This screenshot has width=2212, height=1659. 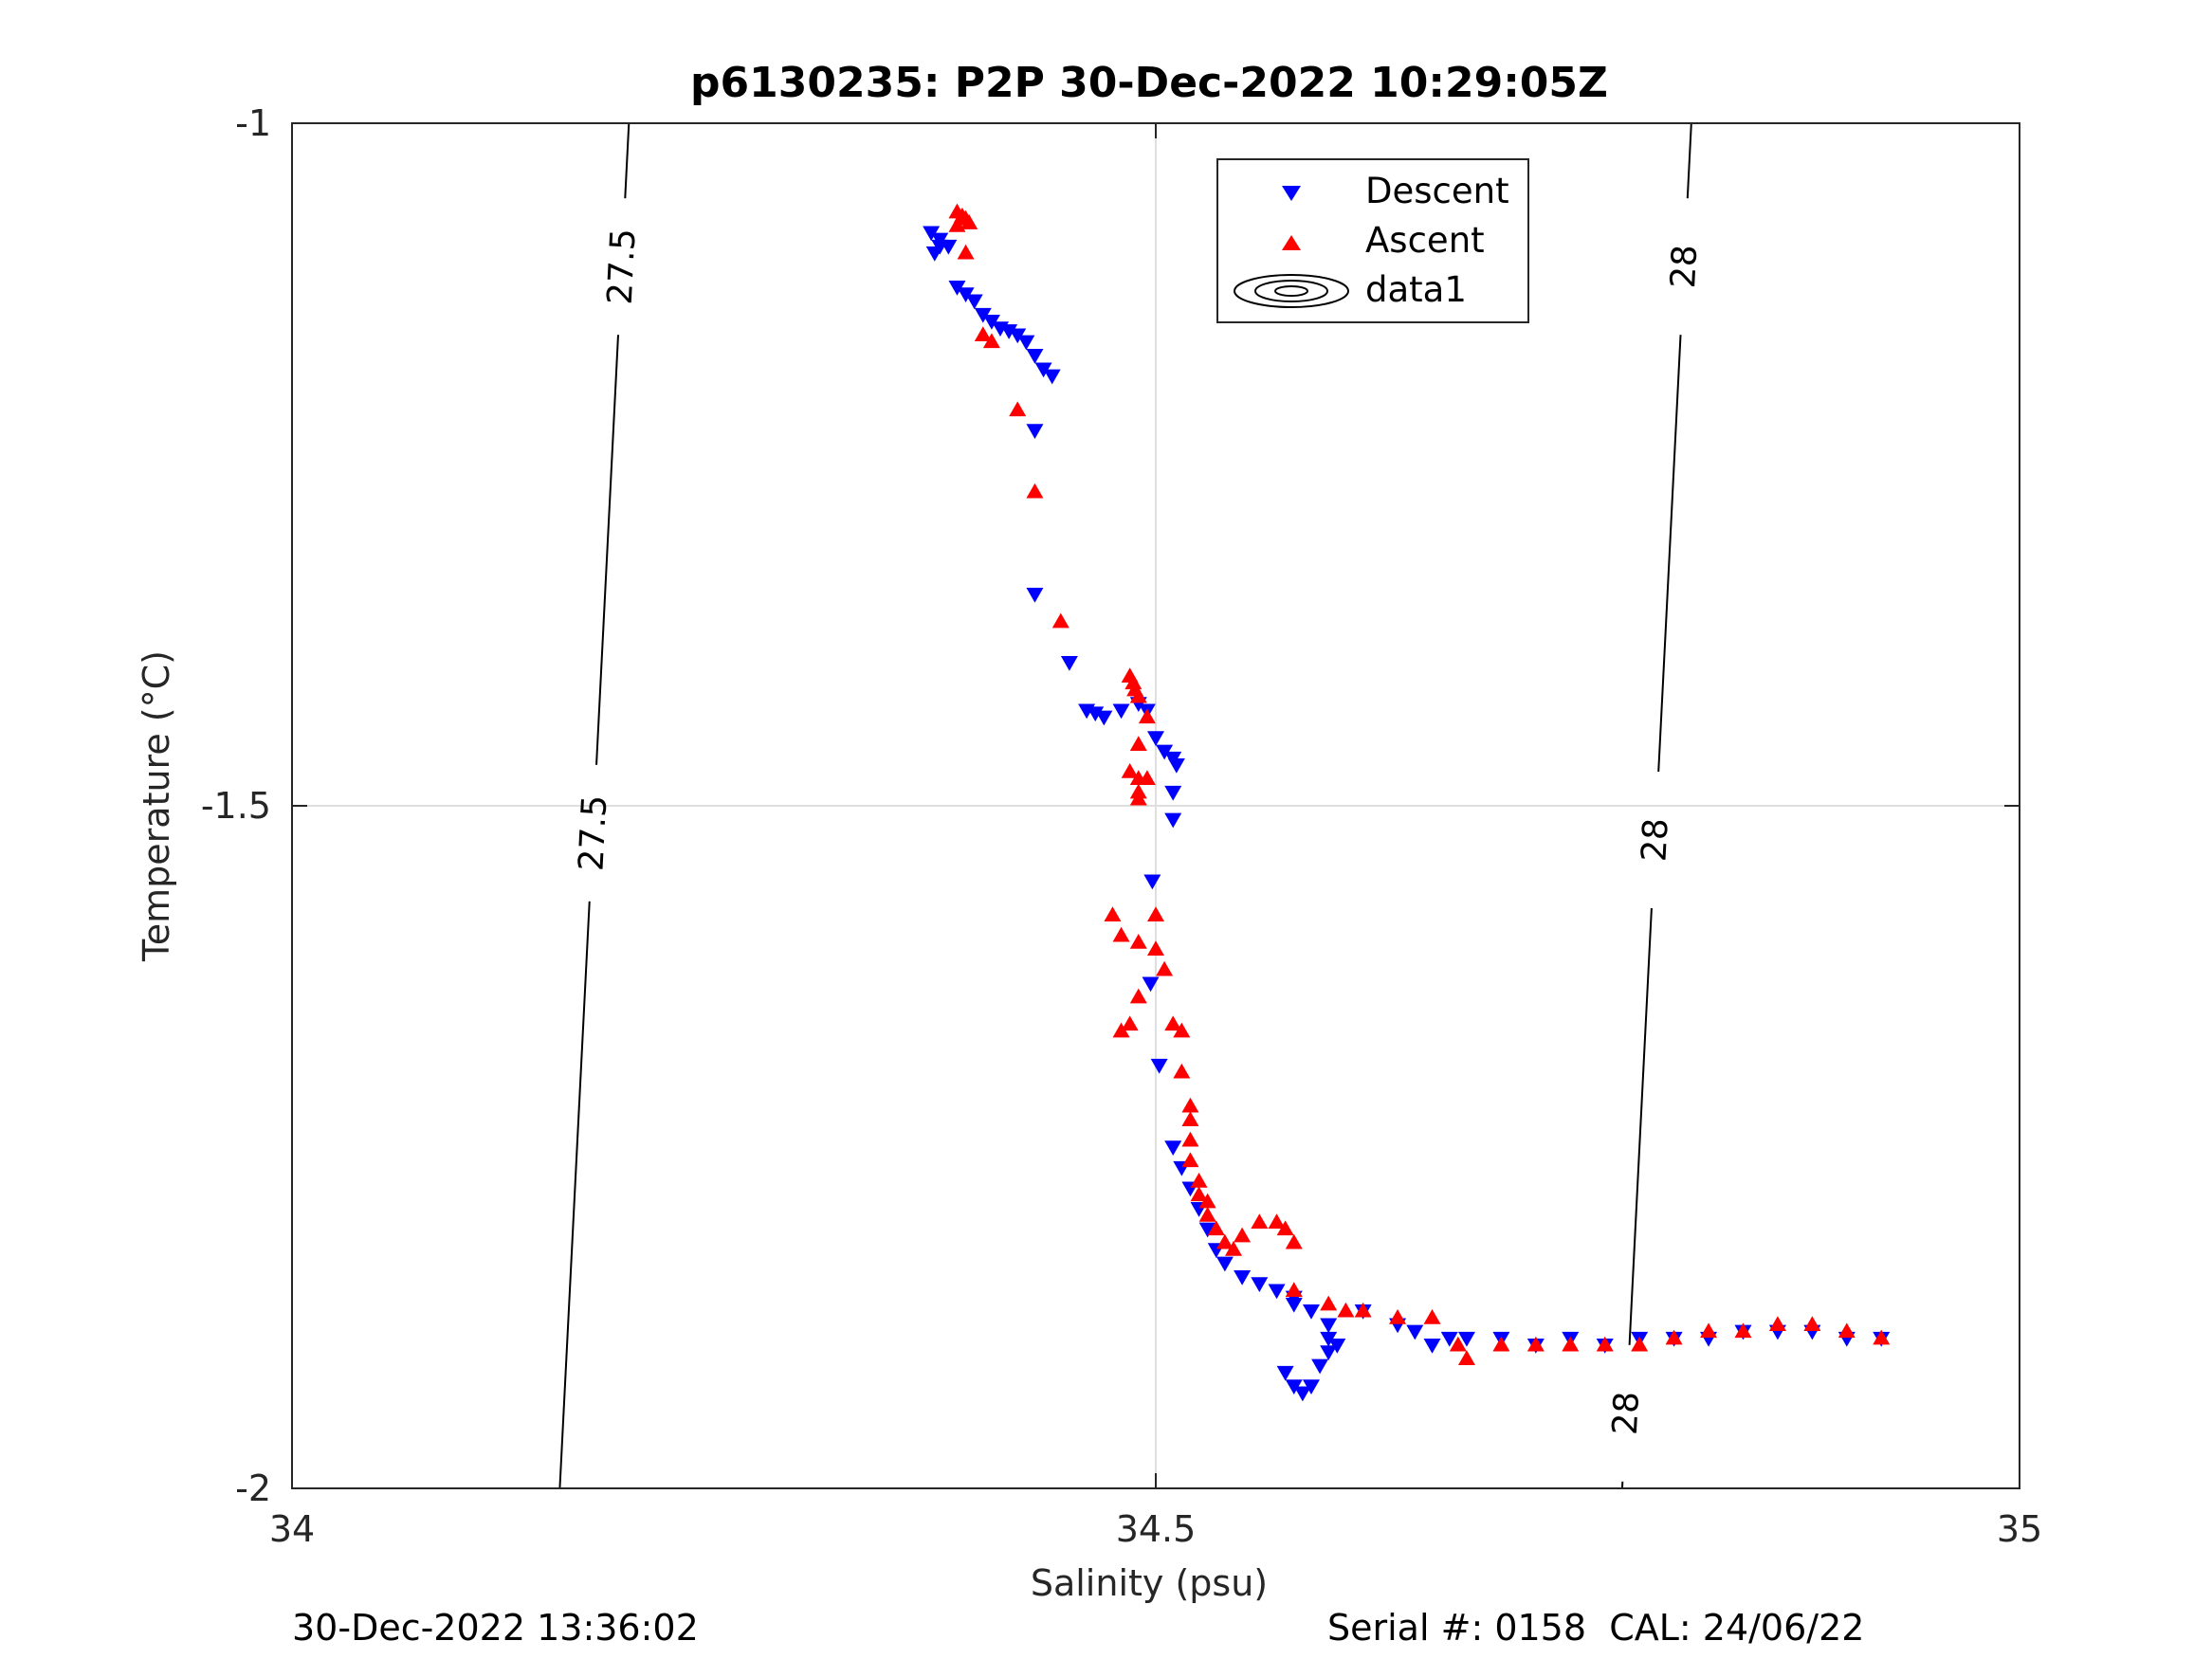 I want to click on legend-contour-icon, so click(x=1291, y=291).